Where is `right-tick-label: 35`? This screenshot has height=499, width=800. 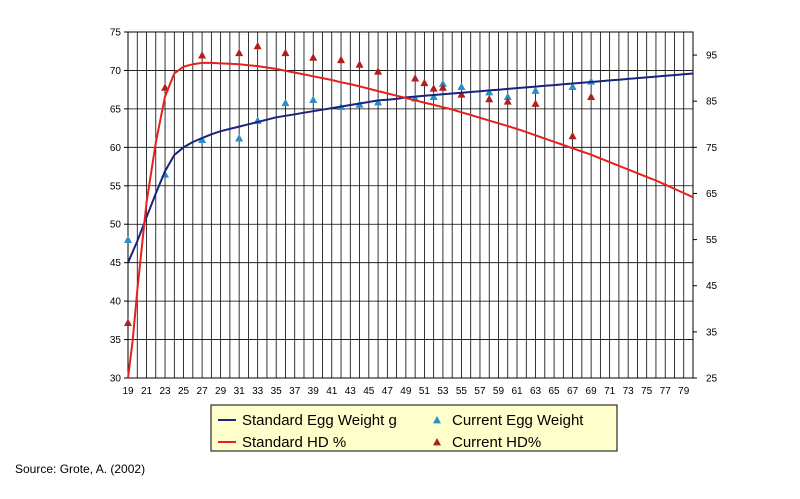 right-tick-label: 35 is located at coordinates (712, 332).